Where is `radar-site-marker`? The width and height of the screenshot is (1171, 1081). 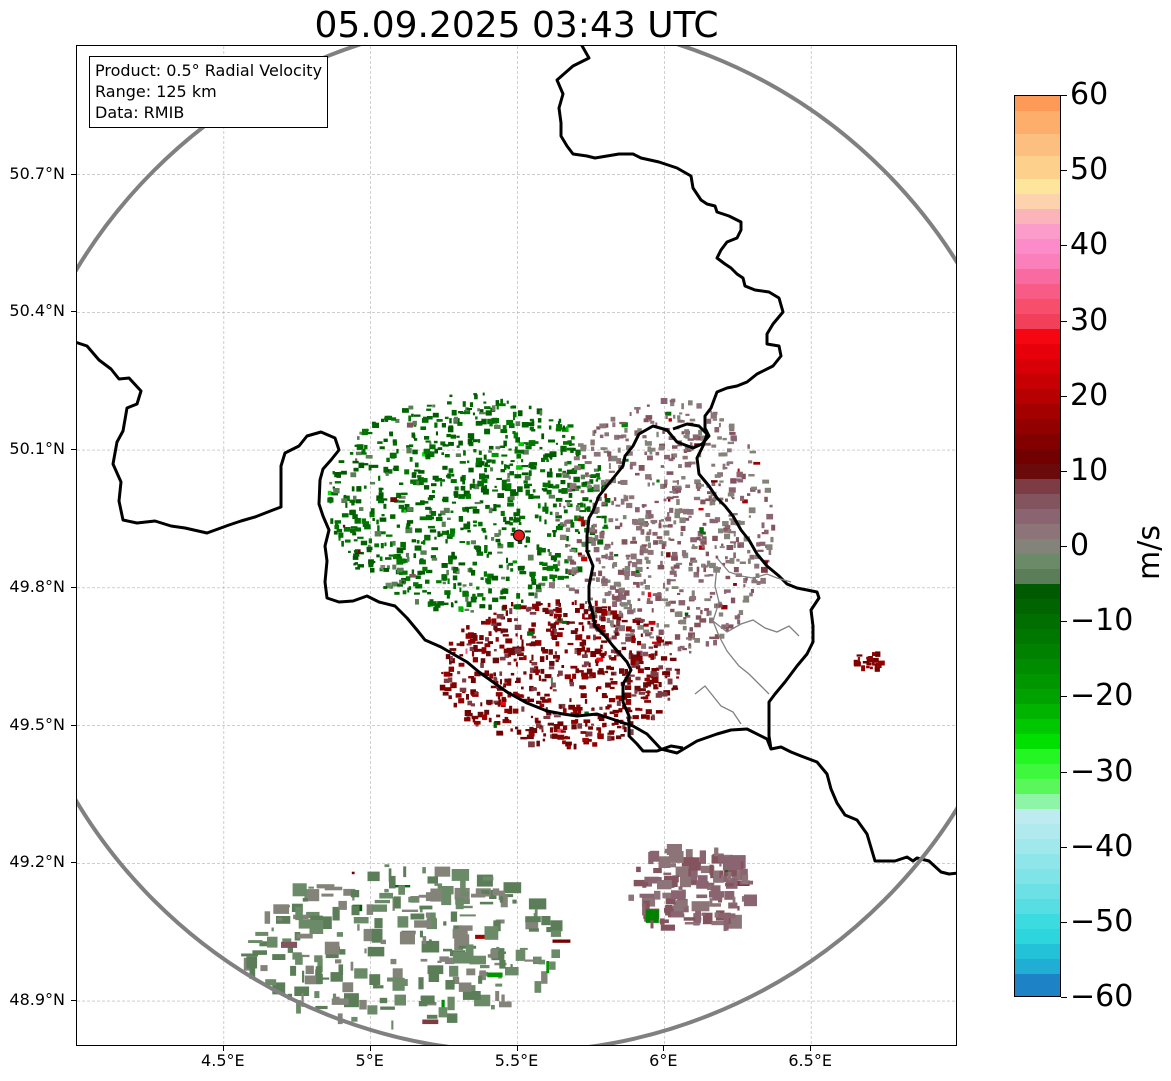 radar-site-marker is located at coordinates (518, 535).